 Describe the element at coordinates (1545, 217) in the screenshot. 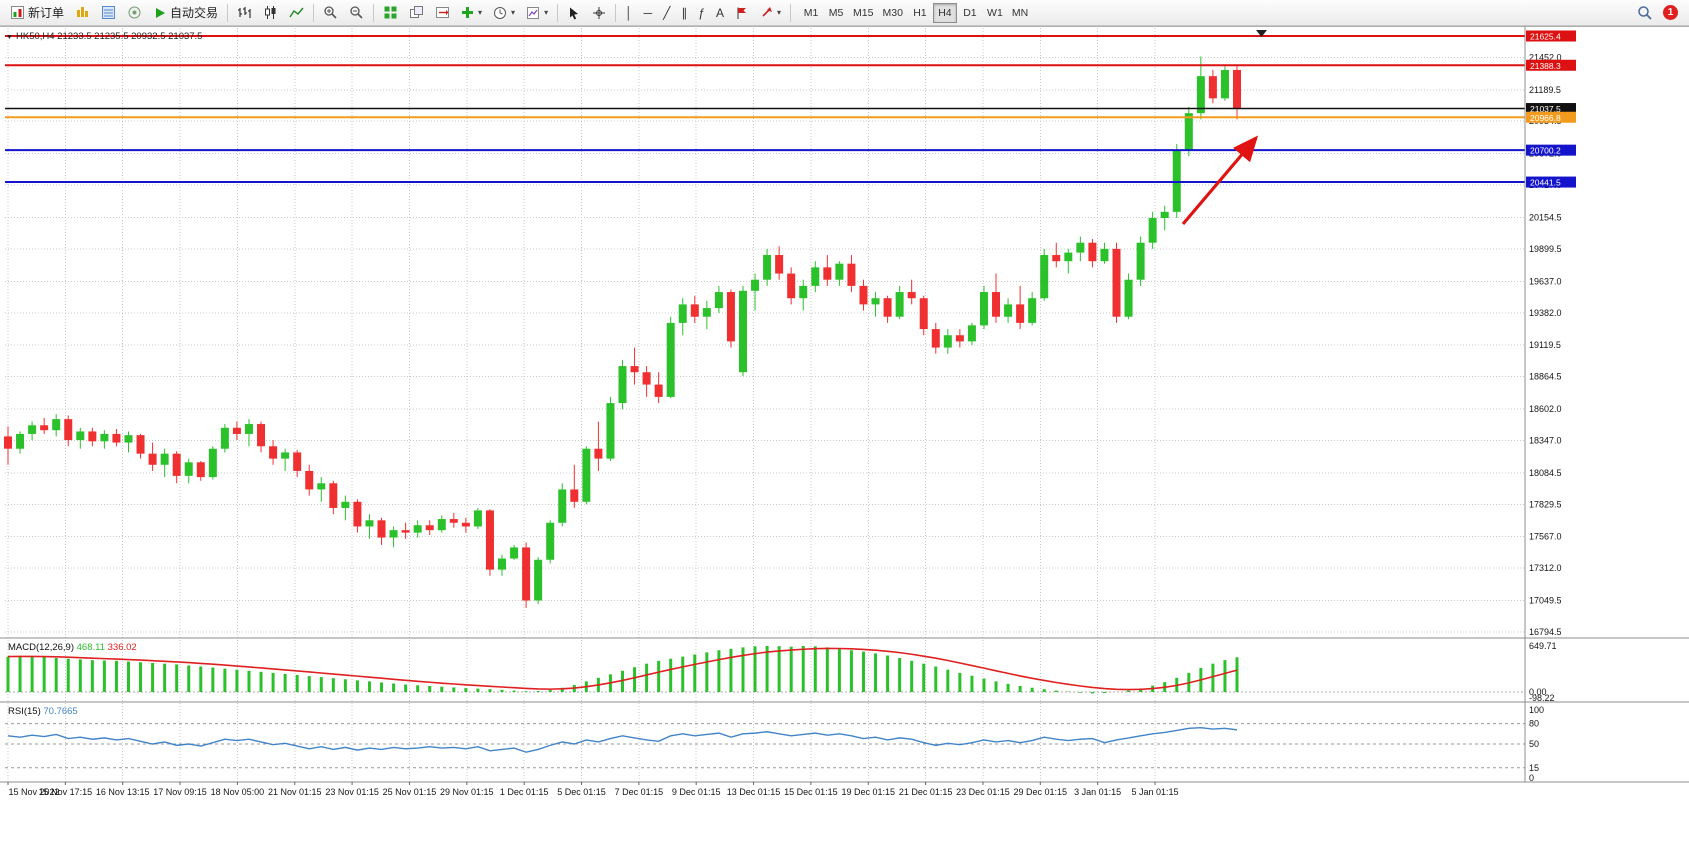

I see `svg-text: 20154.5` at that location.